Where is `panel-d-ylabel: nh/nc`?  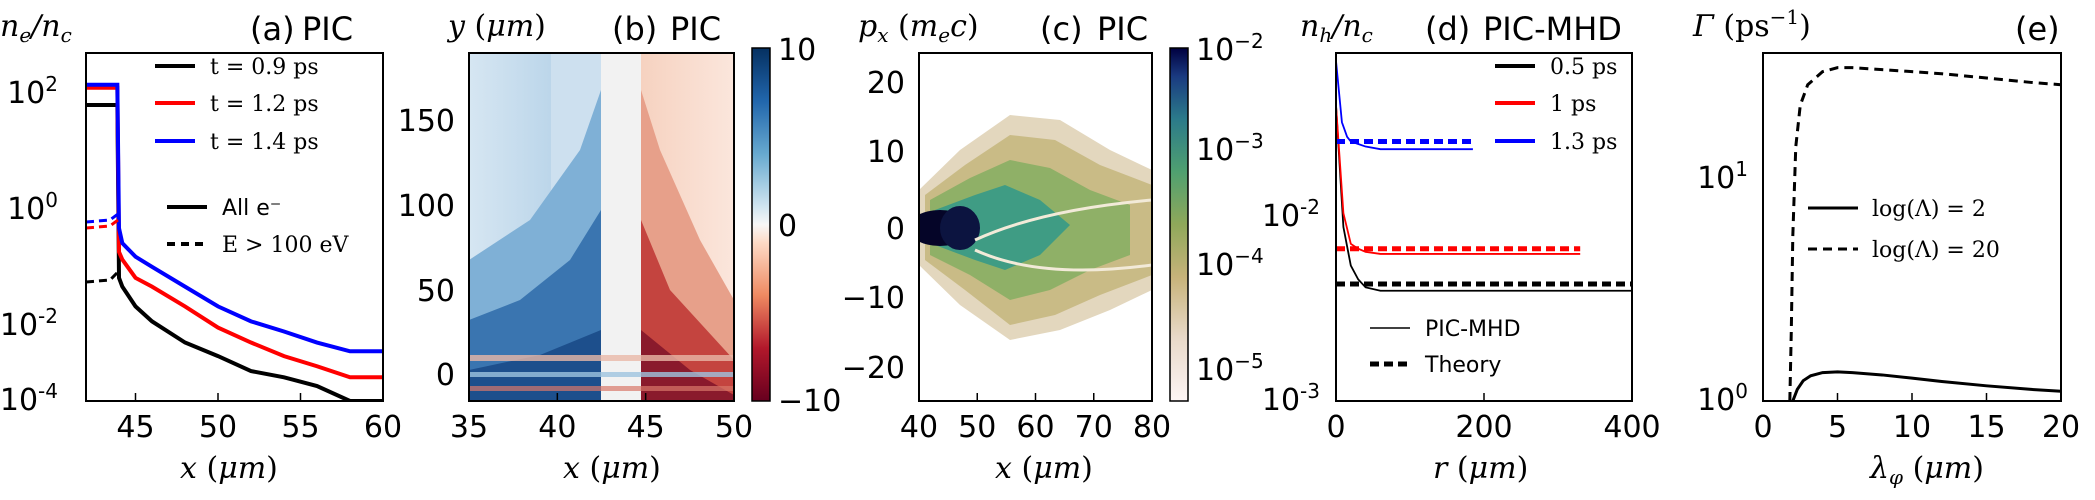
panel-d-ylabel: nh/nc is located at coordinates (1336, 28).